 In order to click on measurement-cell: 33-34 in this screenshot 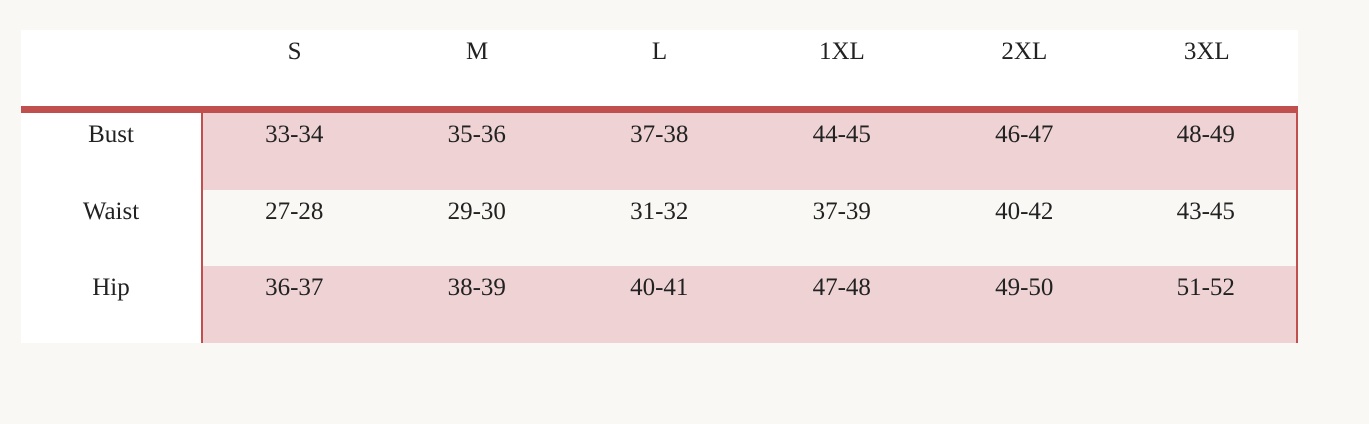, I will do `click(294, 151)`.